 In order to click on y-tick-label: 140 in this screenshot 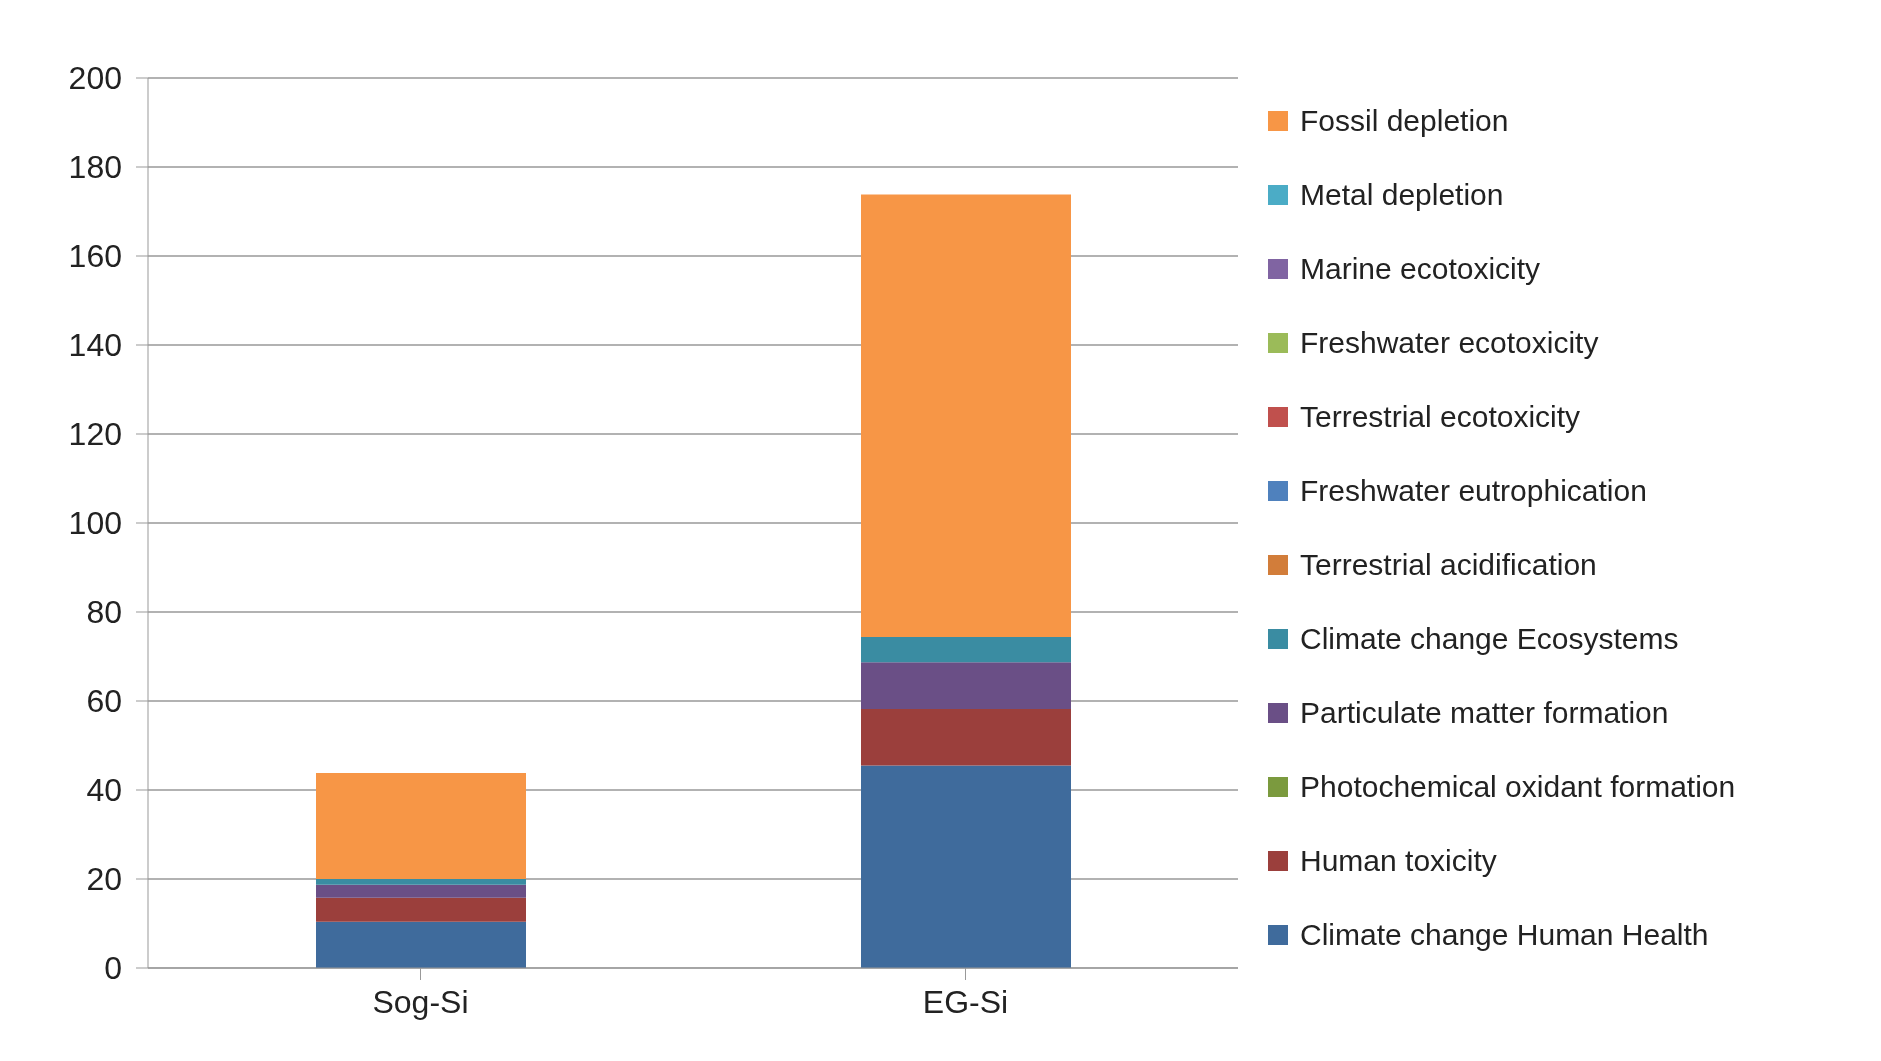, I will do `click(95, 345)`.